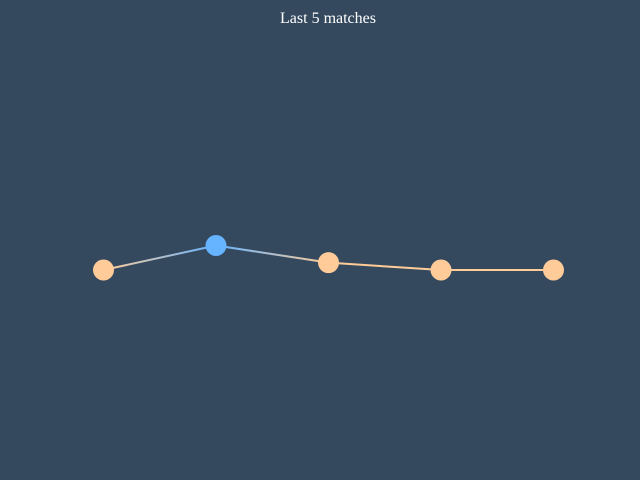 The height and width of the screenshot is (480, 640). I want to click on chart-title: Last 5 matches, so click(328, 18).